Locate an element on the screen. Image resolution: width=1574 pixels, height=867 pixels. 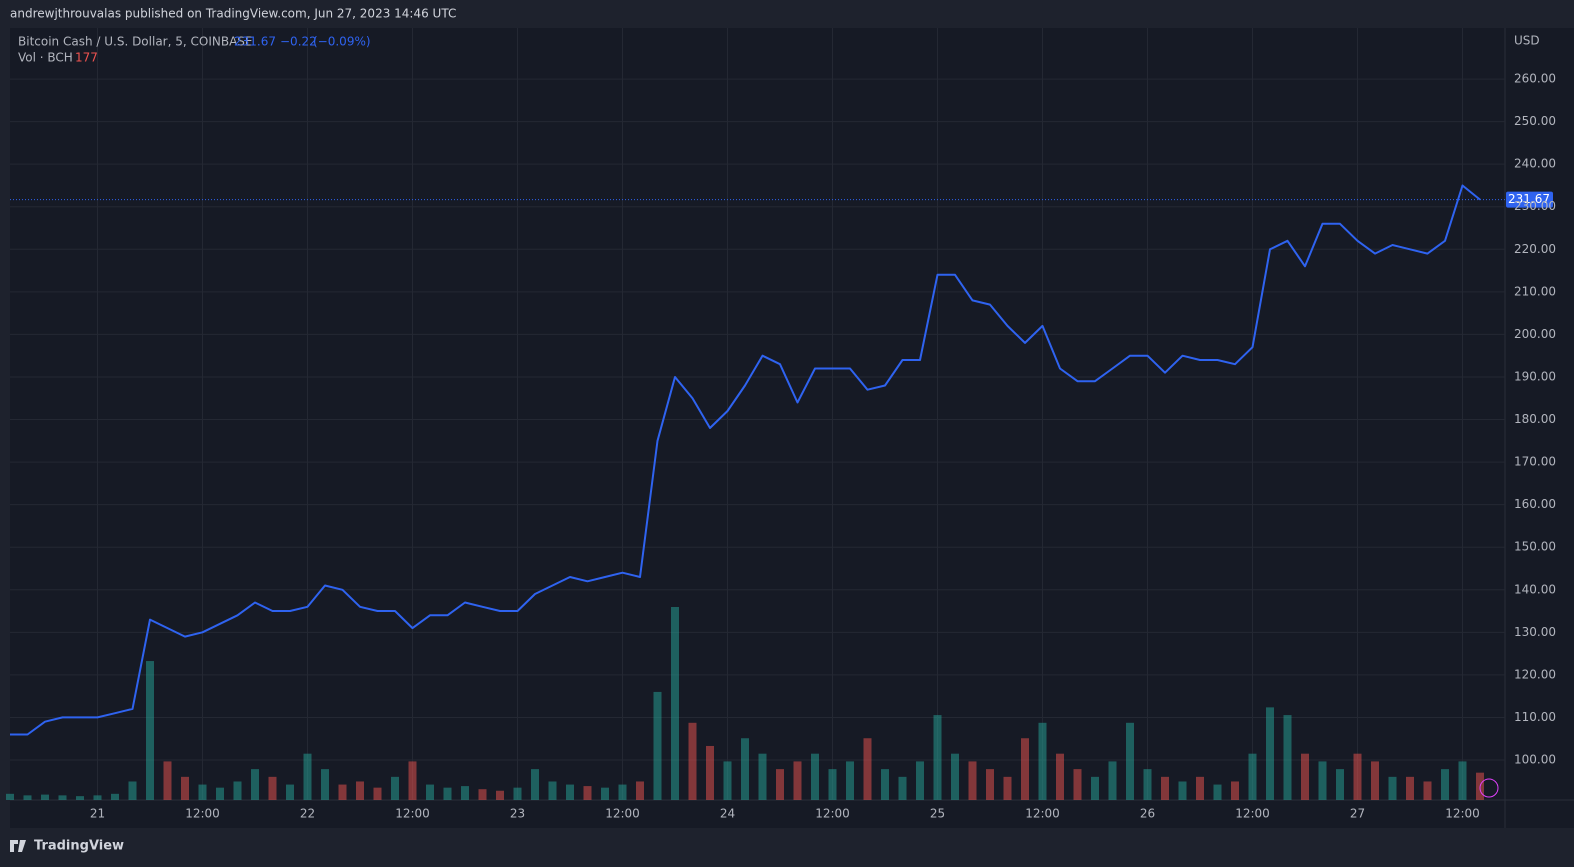
x-tick-label: 21 is located at coordinates (97, 814).